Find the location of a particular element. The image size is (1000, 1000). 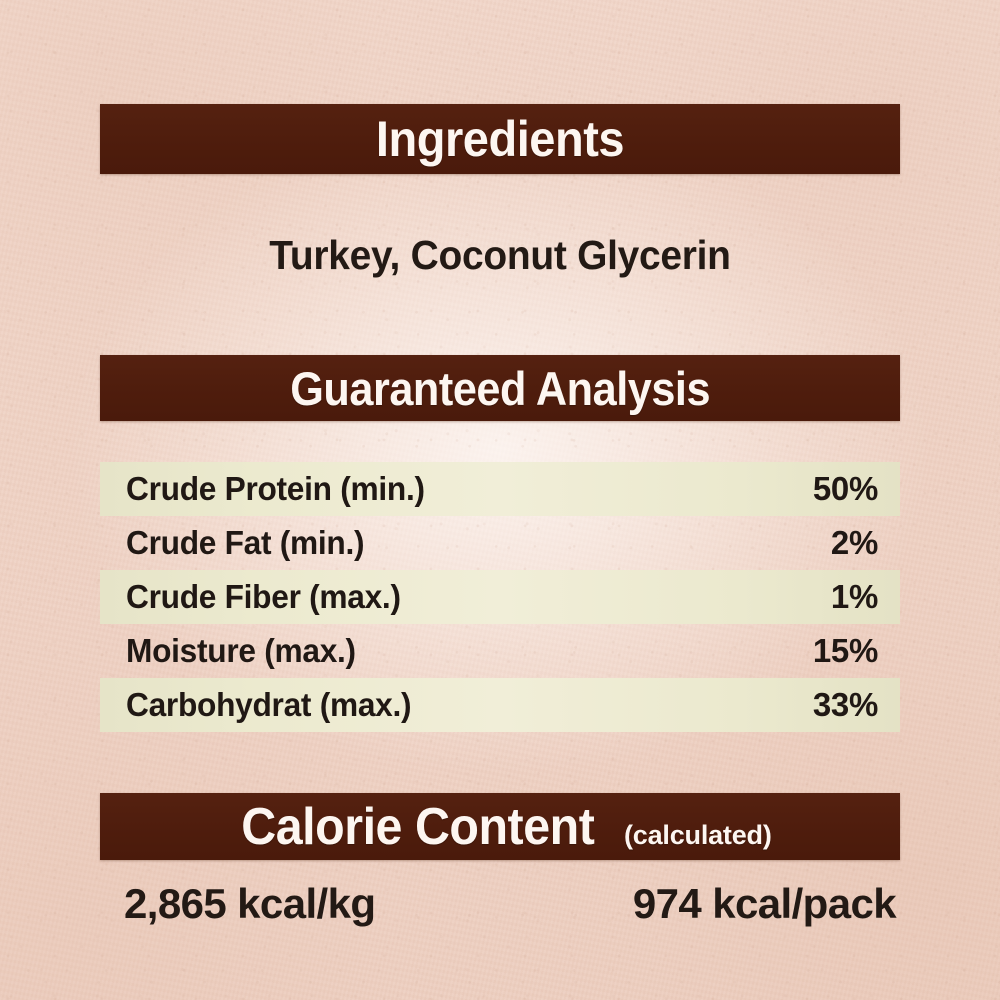

nutrient-label: Crude Protein (min.) is located at coordinates (275, 488).